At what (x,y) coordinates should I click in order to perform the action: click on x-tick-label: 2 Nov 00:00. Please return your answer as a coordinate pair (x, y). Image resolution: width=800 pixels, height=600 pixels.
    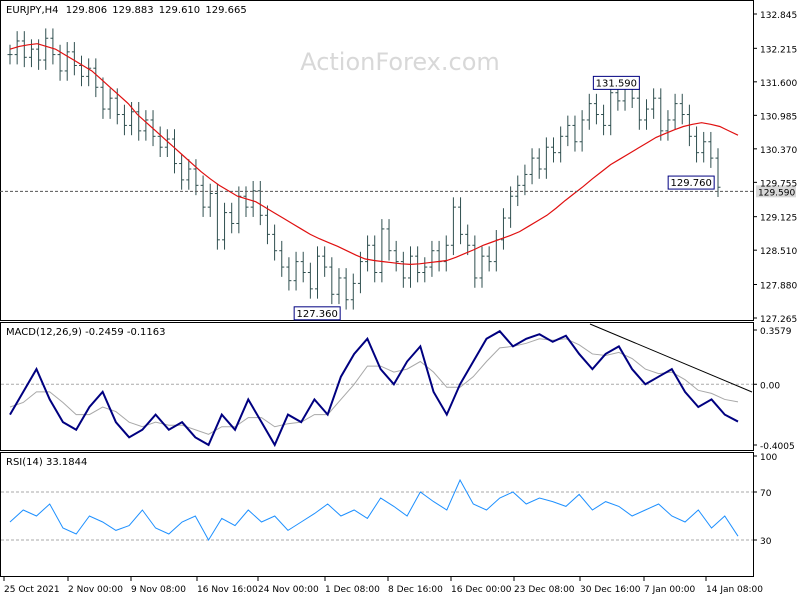
    Looking at the image, I should click on (95, 590).